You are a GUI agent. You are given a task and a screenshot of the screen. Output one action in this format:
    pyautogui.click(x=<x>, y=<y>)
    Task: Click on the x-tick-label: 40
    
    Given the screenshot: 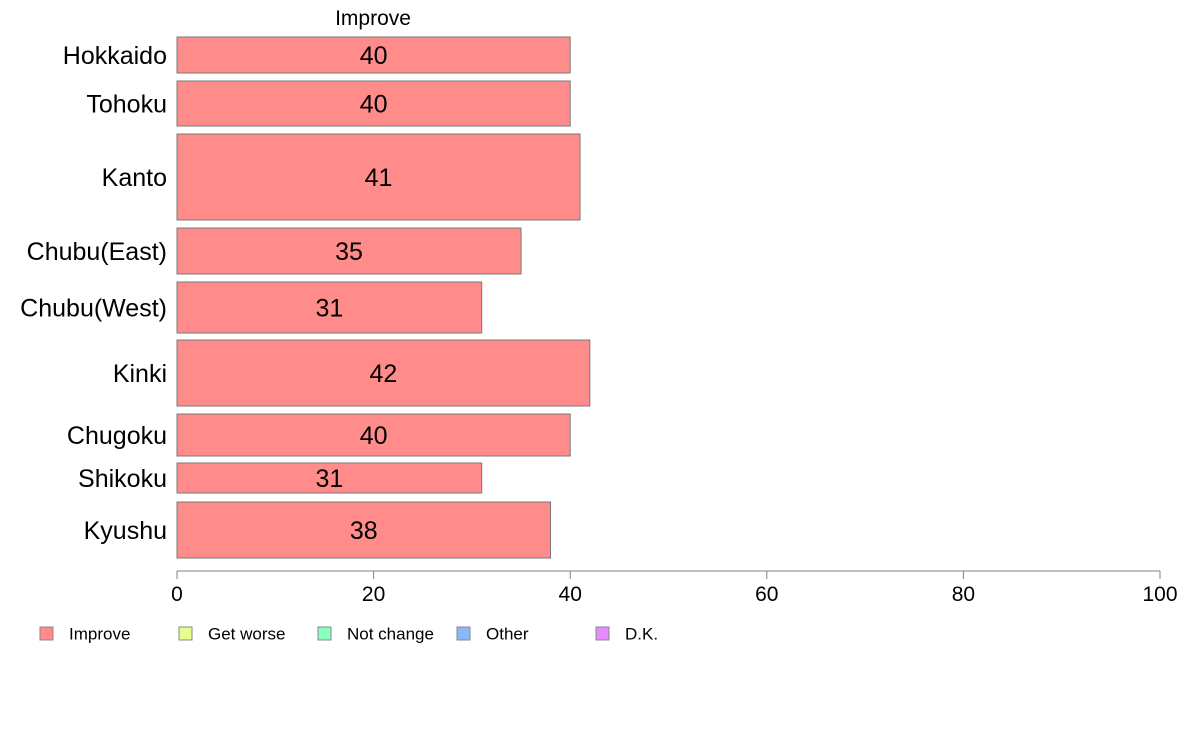 What is the action you would take?
    pyautogui.click(x=570, y=594)
    